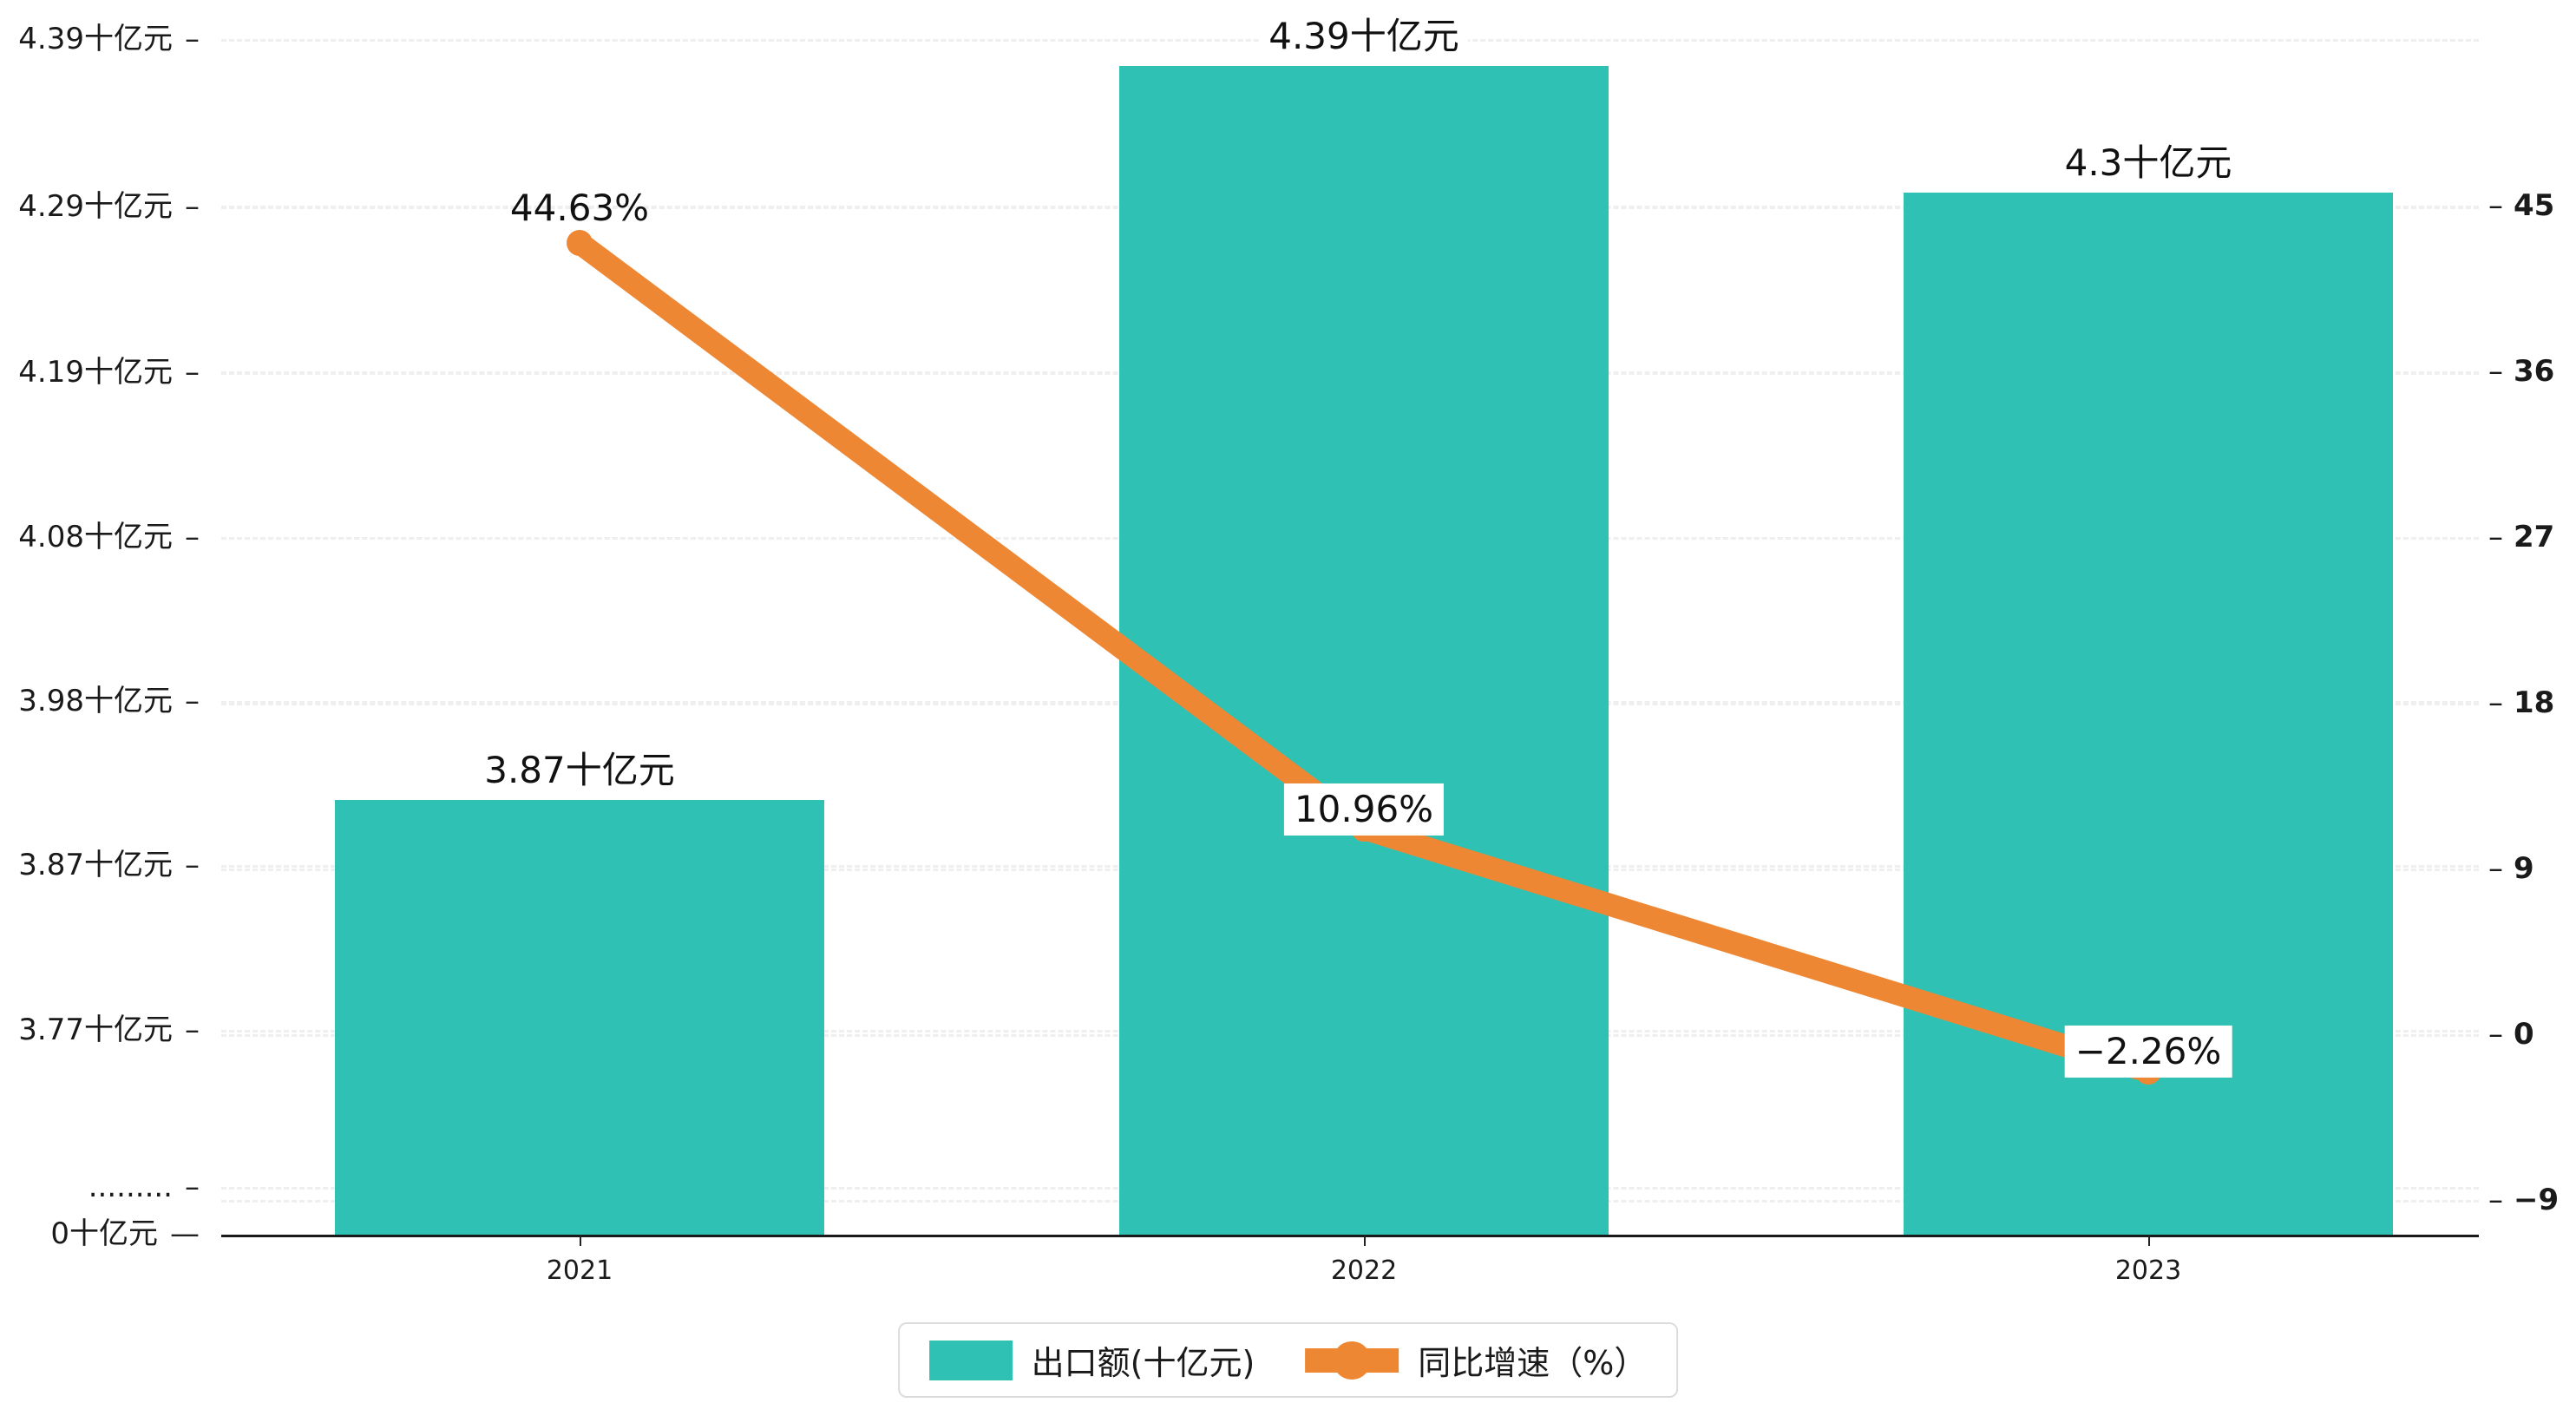 Image resolution: width=2576 pixels, height=1416 pixels. Describe the element at coordinates (95, 1030) in the screenshot. I see `y-axis-left-tick-label: 3.77十亿元` at that location.